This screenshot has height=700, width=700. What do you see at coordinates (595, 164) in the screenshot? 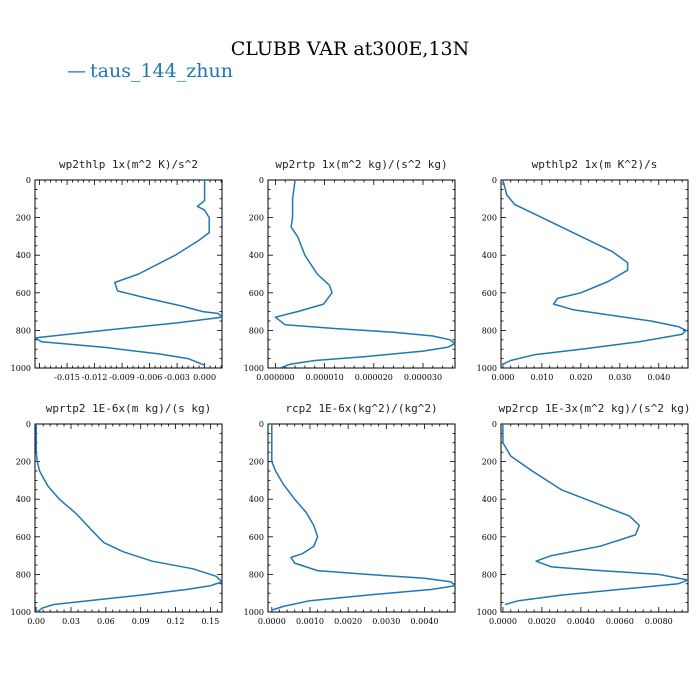
I see `panel-title: wpthlp2 1x(m K^2)/s` at bounding box center [595, 164].